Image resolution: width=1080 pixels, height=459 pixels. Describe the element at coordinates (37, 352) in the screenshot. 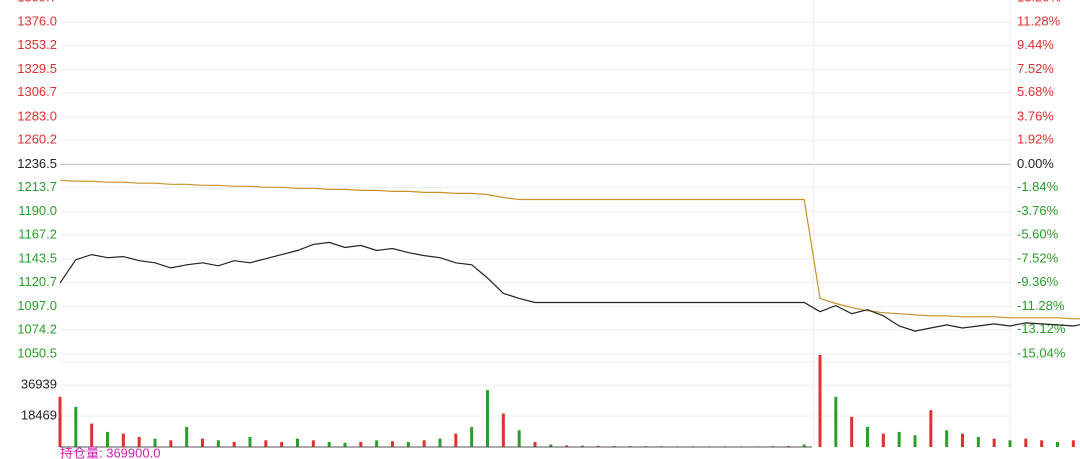

I see `y-tick-label: 1050.5` at that location.